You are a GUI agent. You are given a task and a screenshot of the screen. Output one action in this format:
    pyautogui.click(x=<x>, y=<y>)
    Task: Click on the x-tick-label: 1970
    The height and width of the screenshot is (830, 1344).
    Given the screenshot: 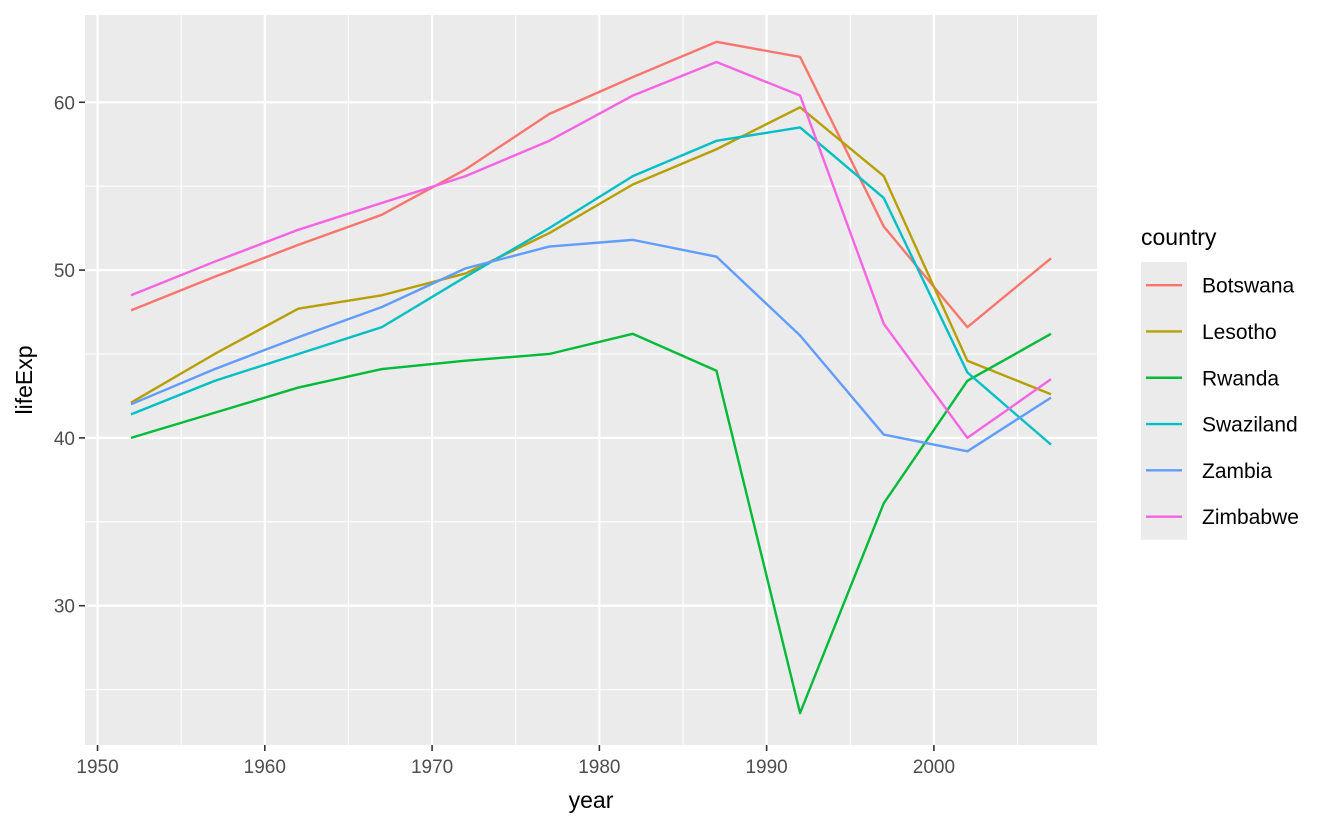 What is the action you would take?
    pyautogui.click(x=432, y=767)
    